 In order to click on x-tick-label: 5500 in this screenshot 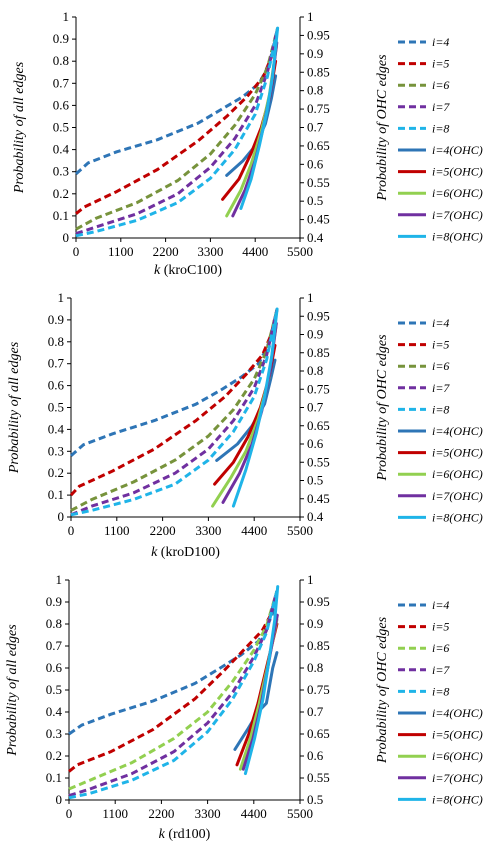, I will do `click(300, 530)`.